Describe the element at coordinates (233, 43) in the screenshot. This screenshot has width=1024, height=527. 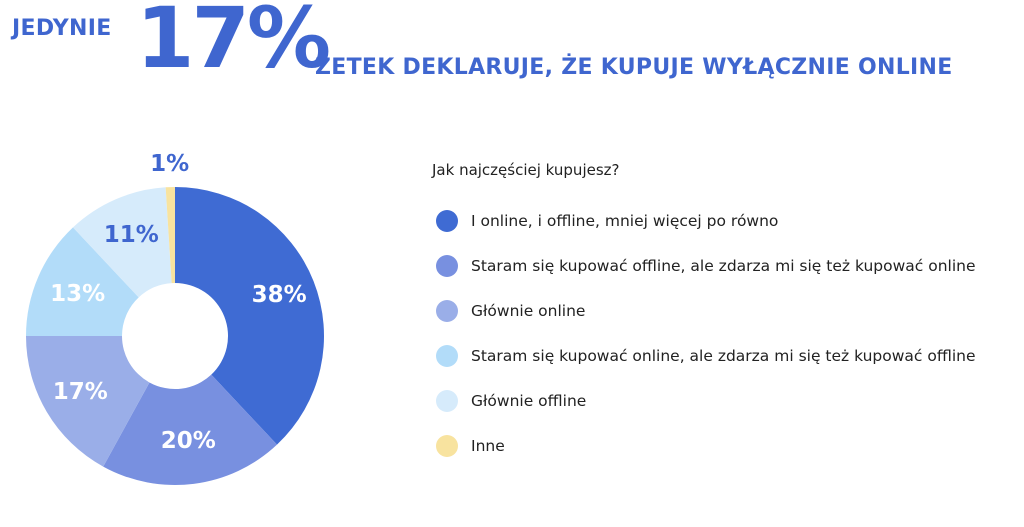
I see `headline-highlight: 17%` at that location.